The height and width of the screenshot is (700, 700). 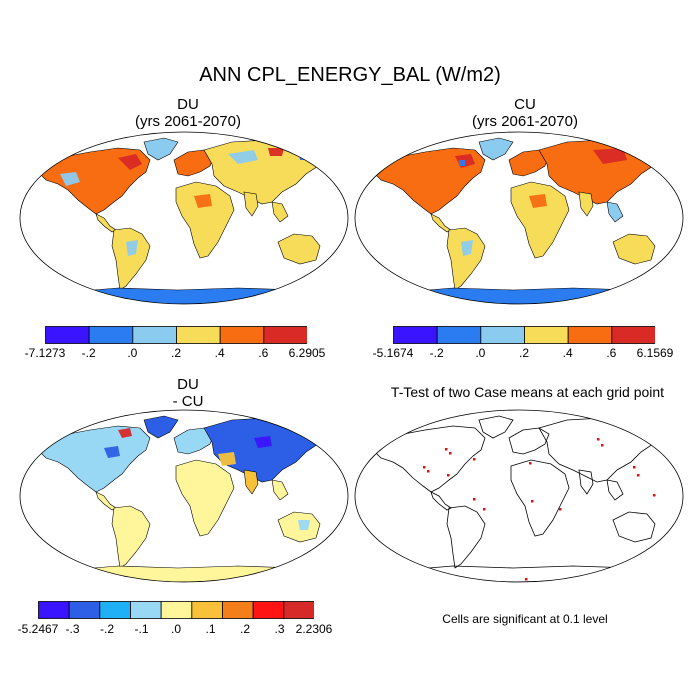 I want to click on ttest-india, so click(x=586, y=482).